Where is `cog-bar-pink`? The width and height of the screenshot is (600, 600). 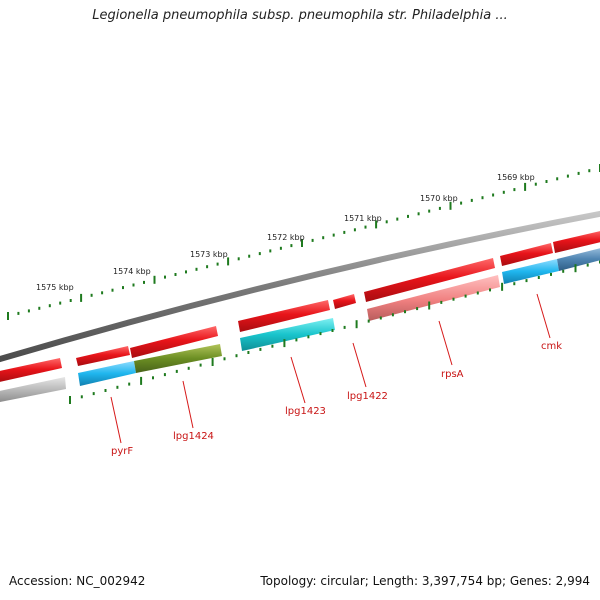
cog-bar-pink is located at coordinates (433, 298).